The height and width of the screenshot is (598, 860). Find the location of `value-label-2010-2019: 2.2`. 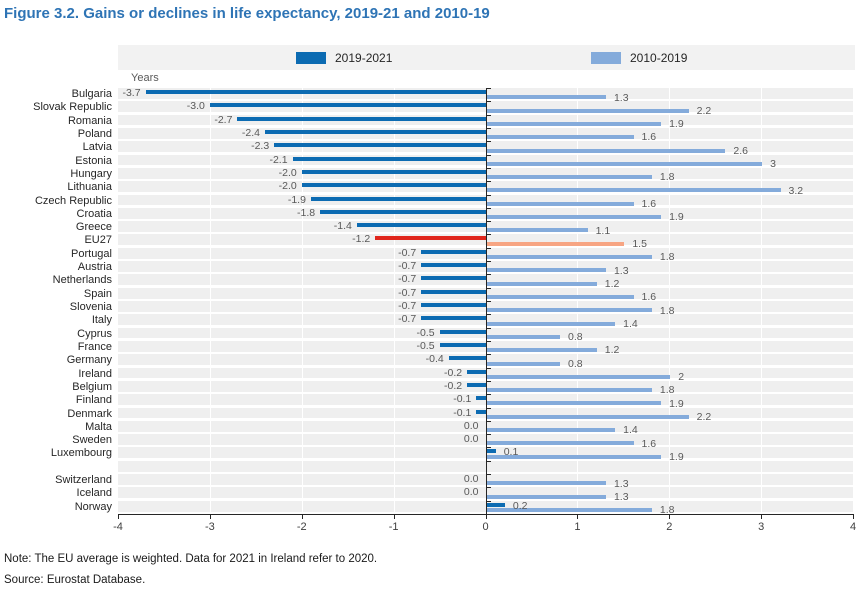

value-label-2010-2019: 2.2 is located at coordinates (704, 110).